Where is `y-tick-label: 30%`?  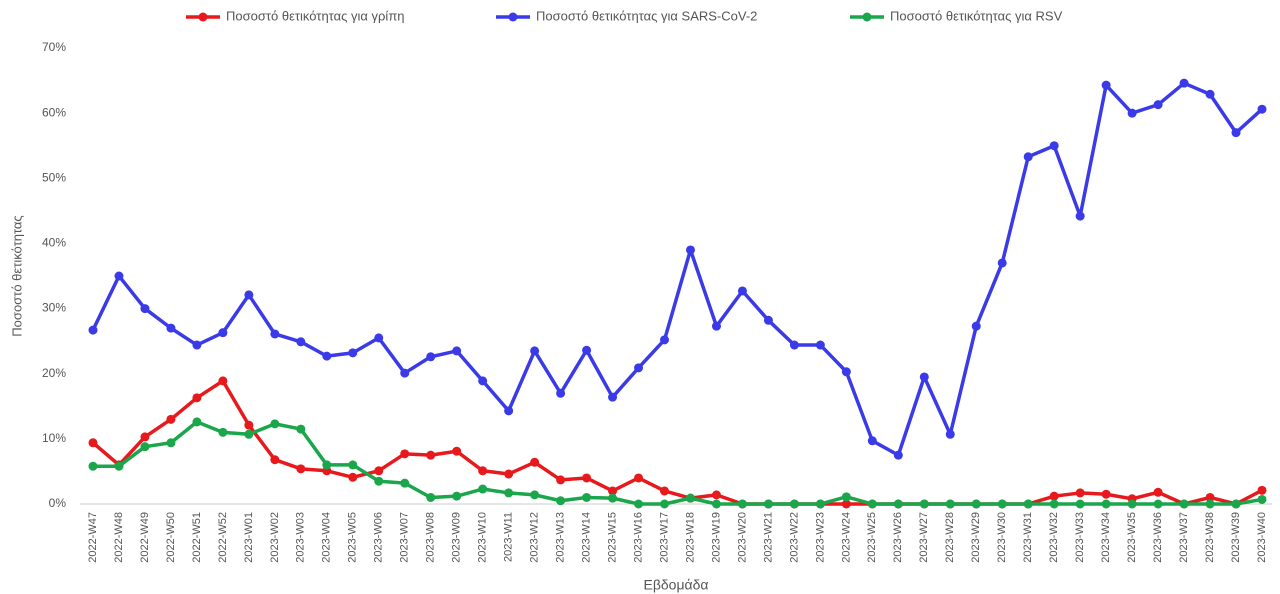 y-tick-label: 30% is located at coordinates (54, 308).